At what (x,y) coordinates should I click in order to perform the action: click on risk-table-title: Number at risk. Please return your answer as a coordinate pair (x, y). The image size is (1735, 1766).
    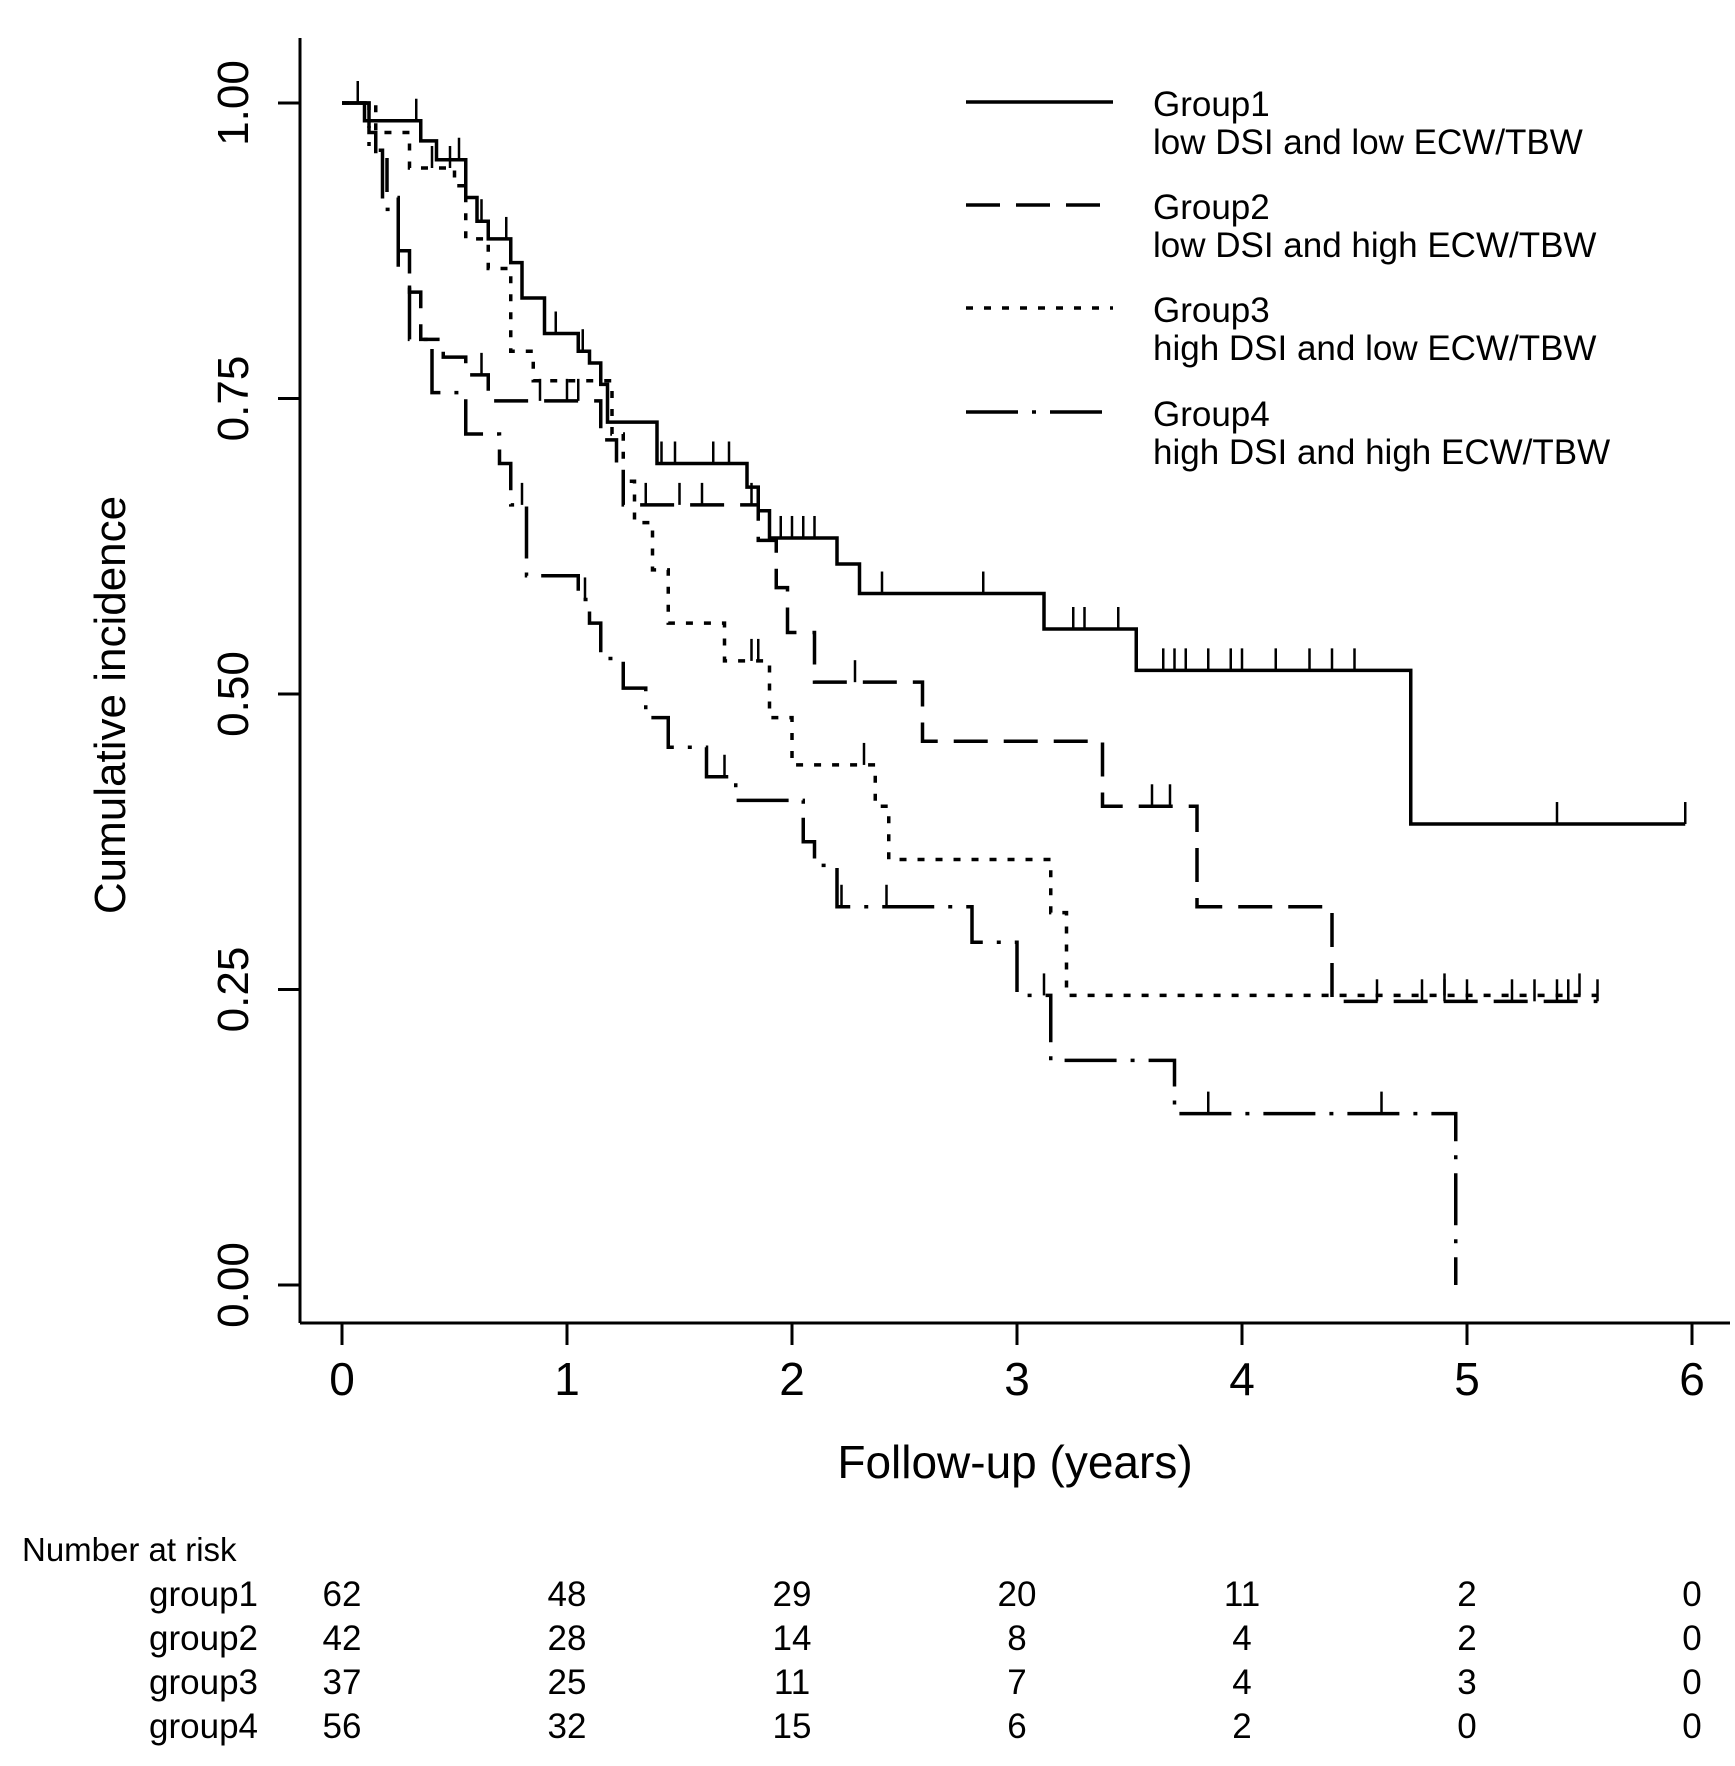
    Looking at the image, I should click on (129, 1549).